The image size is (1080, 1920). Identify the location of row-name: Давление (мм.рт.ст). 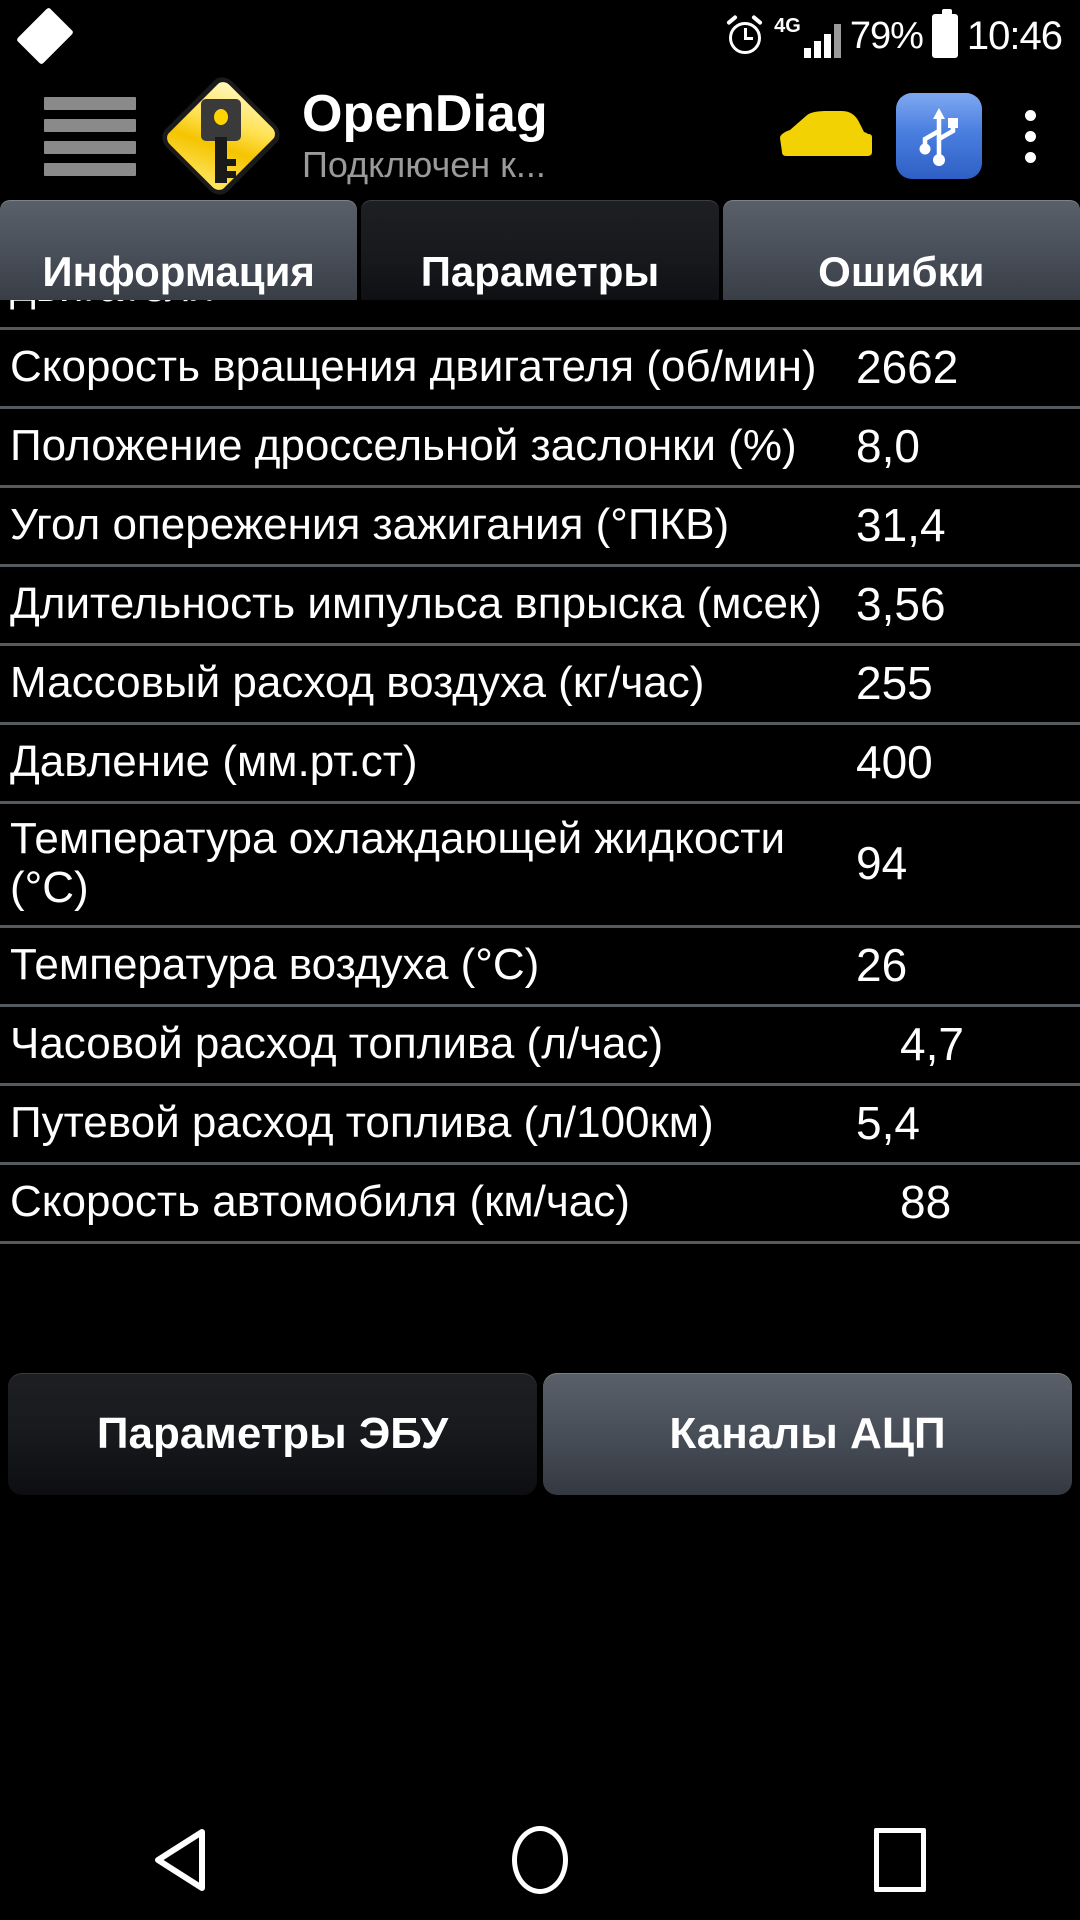
(214, 762).